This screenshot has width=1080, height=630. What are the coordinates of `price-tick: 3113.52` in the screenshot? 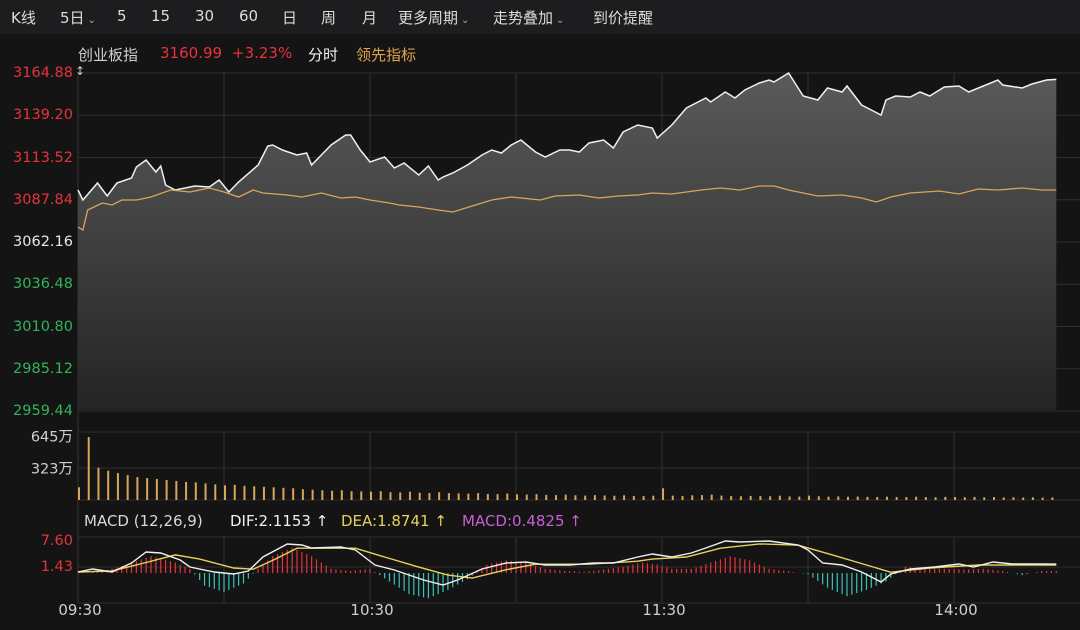 It's located at (43, 157).